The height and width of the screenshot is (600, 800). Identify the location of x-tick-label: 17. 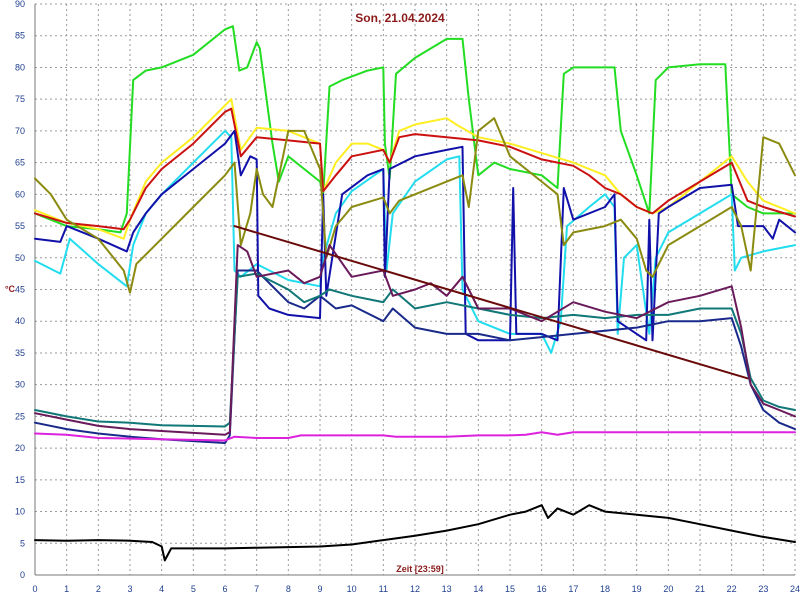
(573, 589).